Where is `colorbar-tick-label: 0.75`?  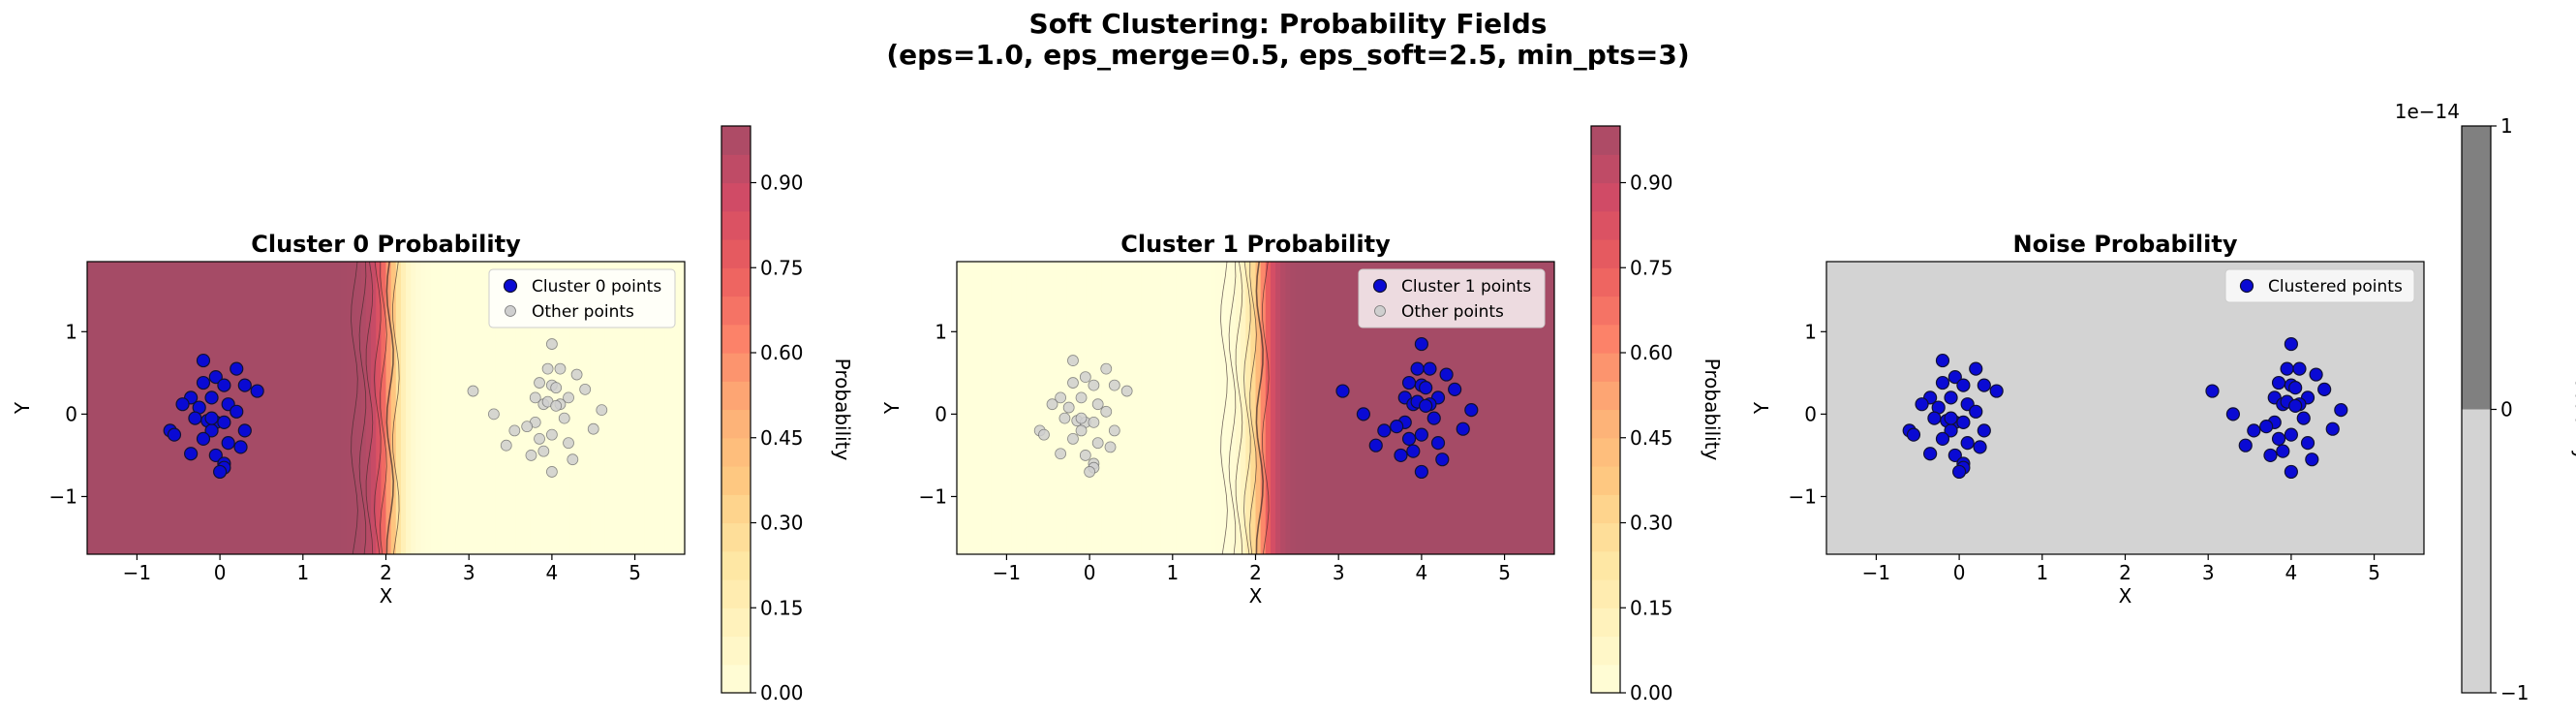
colorbar-tick-label: 0.75 is located at coordinates (782, 267).